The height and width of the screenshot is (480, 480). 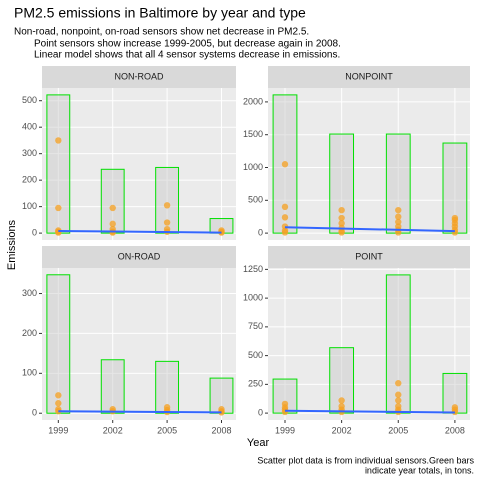 What do you see at coordinates (12, 244) in the screenshot?
I see `y-axis-label: Emissions` at bounding box center [12, 244].